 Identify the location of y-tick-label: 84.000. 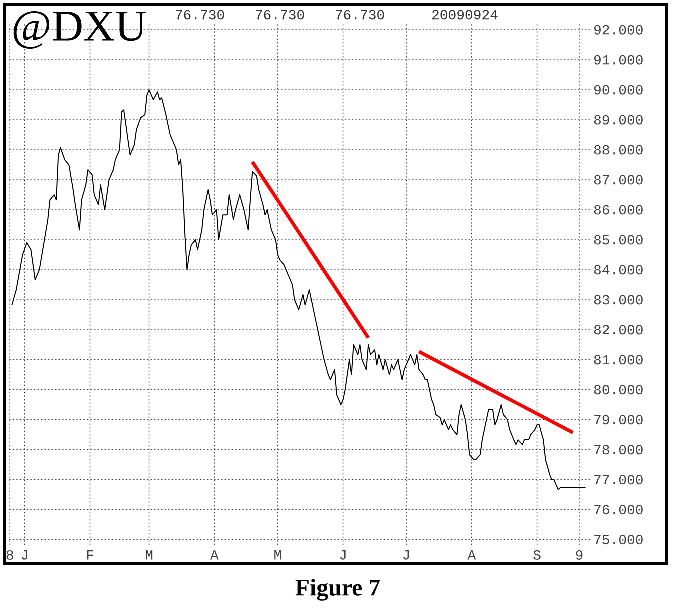
(618, 270).